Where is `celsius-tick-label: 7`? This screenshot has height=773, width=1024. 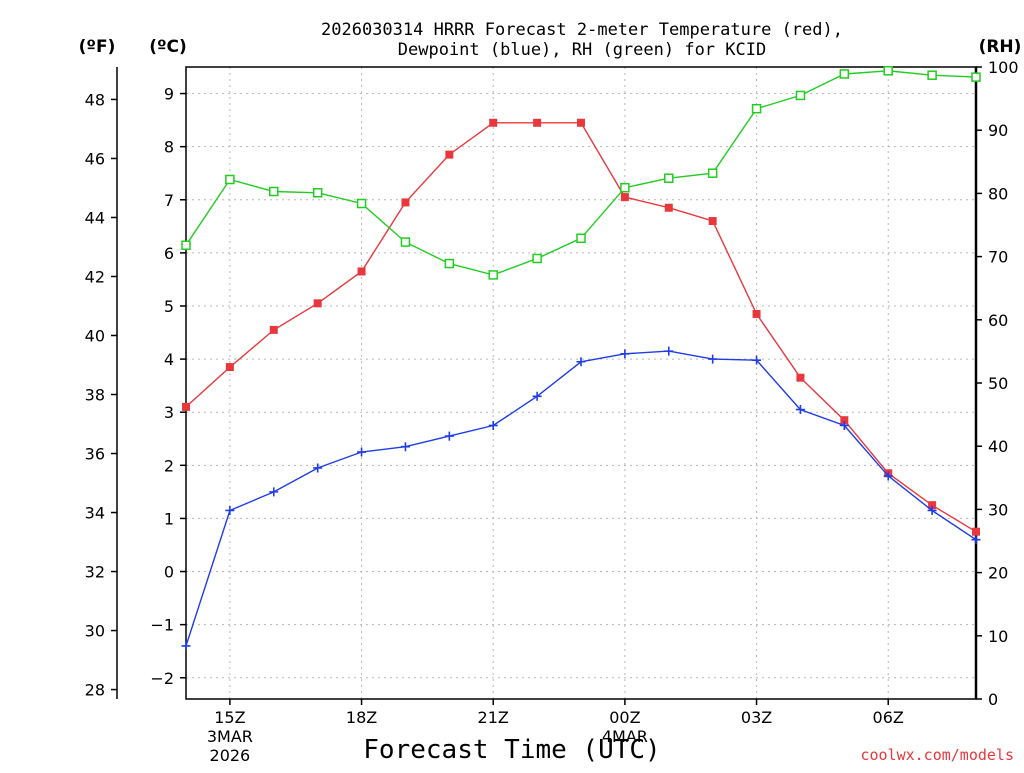
celsius-tick-label: 7 is located at coordinates (169, 200).